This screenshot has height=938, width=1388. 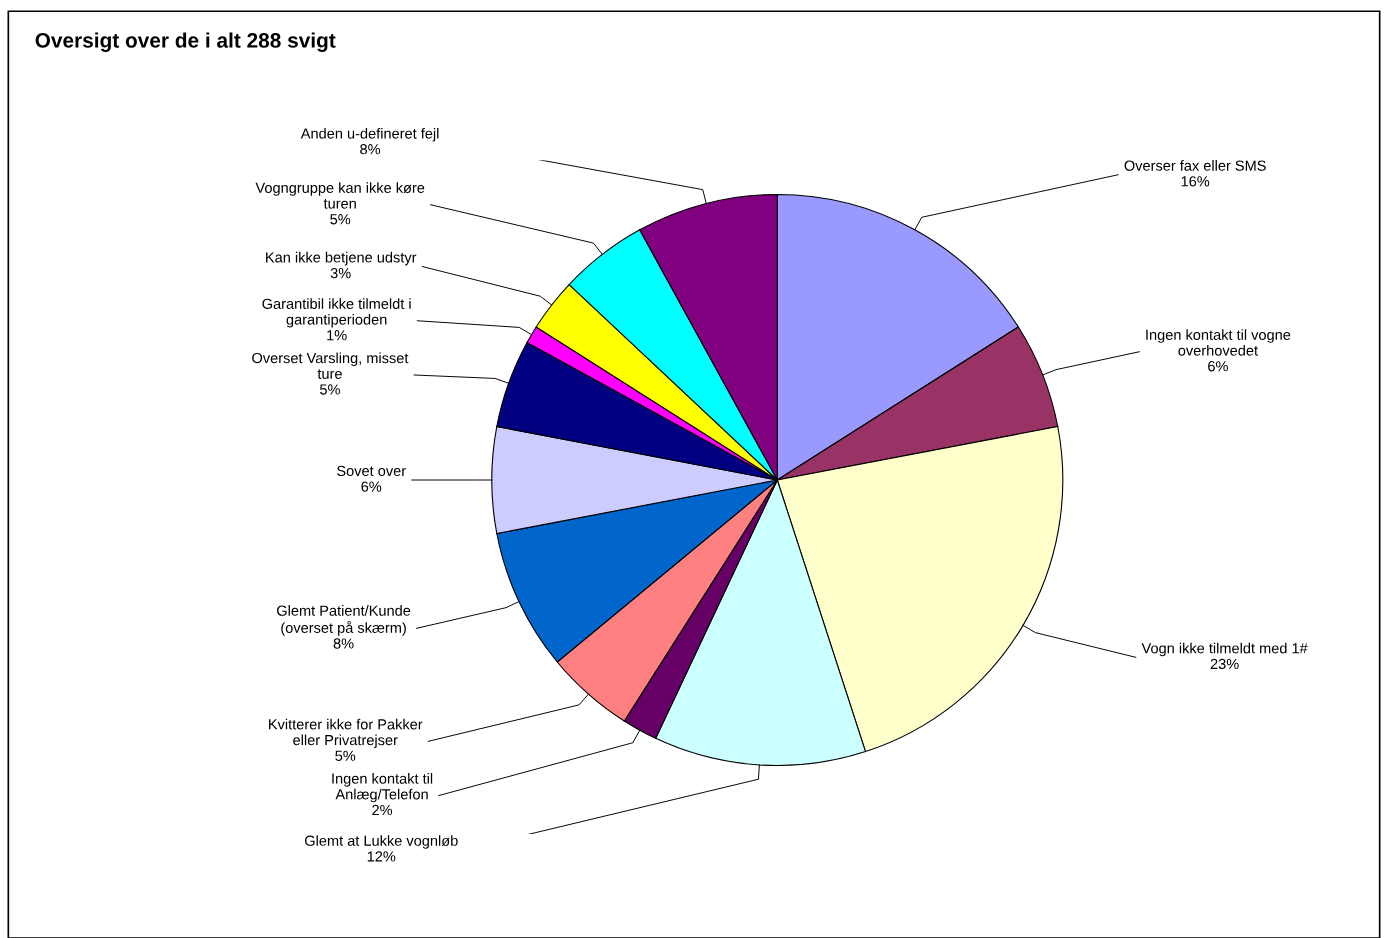 I want to click on slice-label: Vogn ikke tilmeldt med 1#, so click(x=1224, y=649).